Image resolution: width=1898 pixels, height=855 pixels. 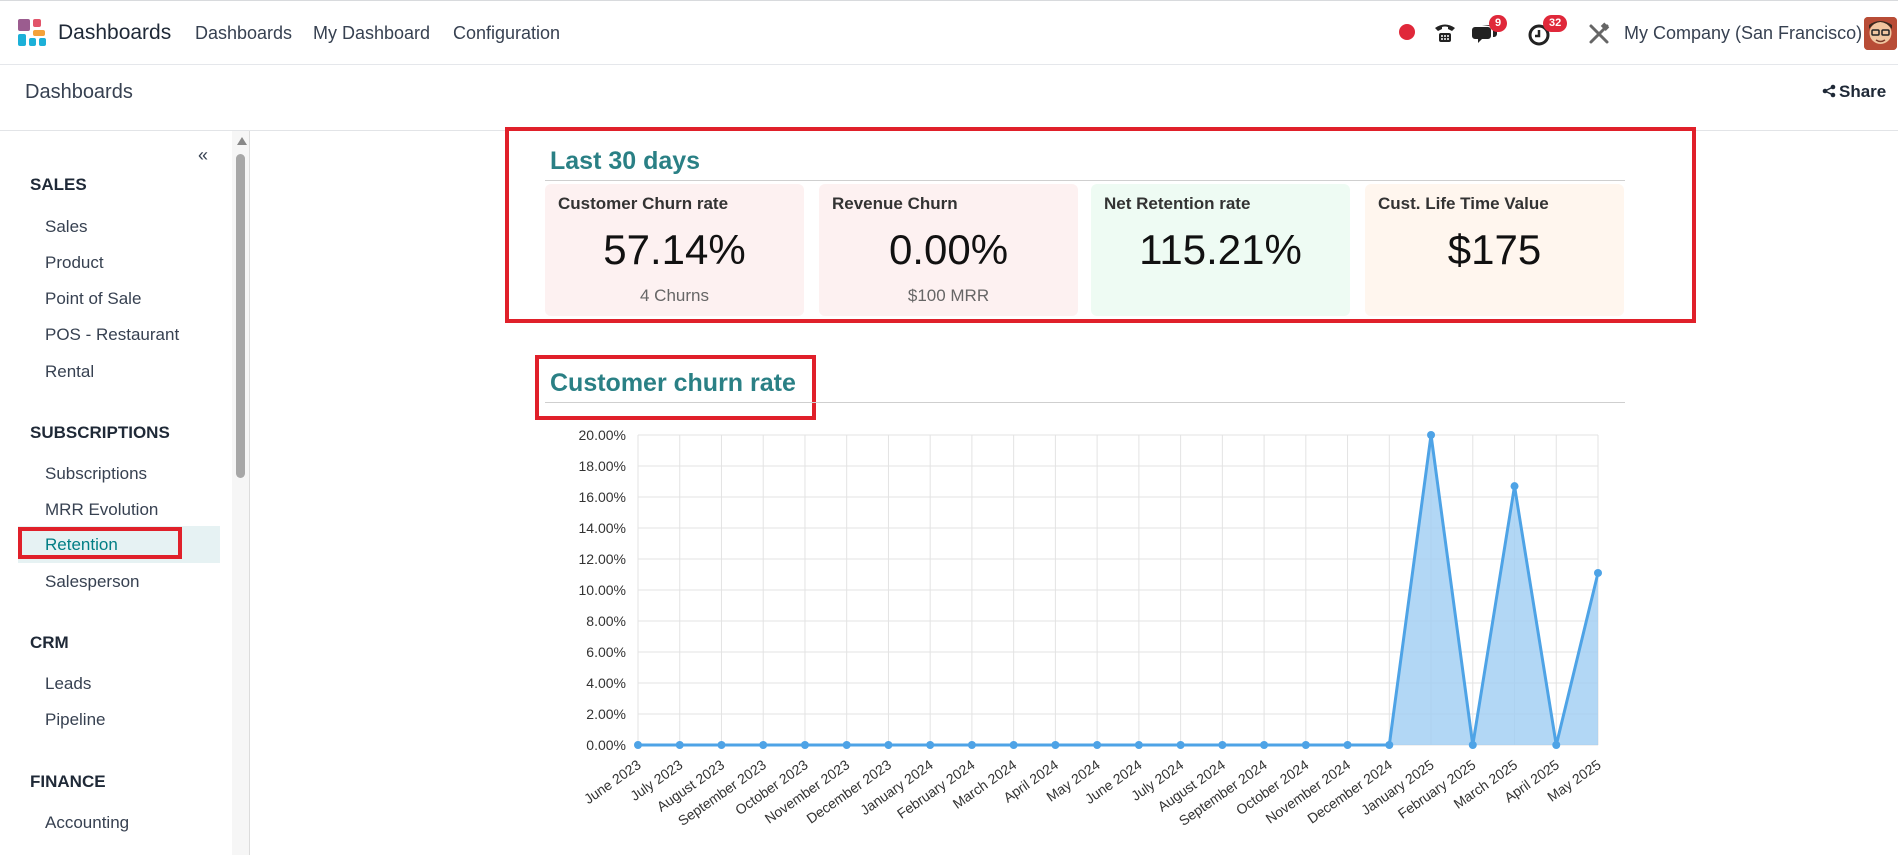 I want to click on highlight-retention, so click(x=100, y=543).